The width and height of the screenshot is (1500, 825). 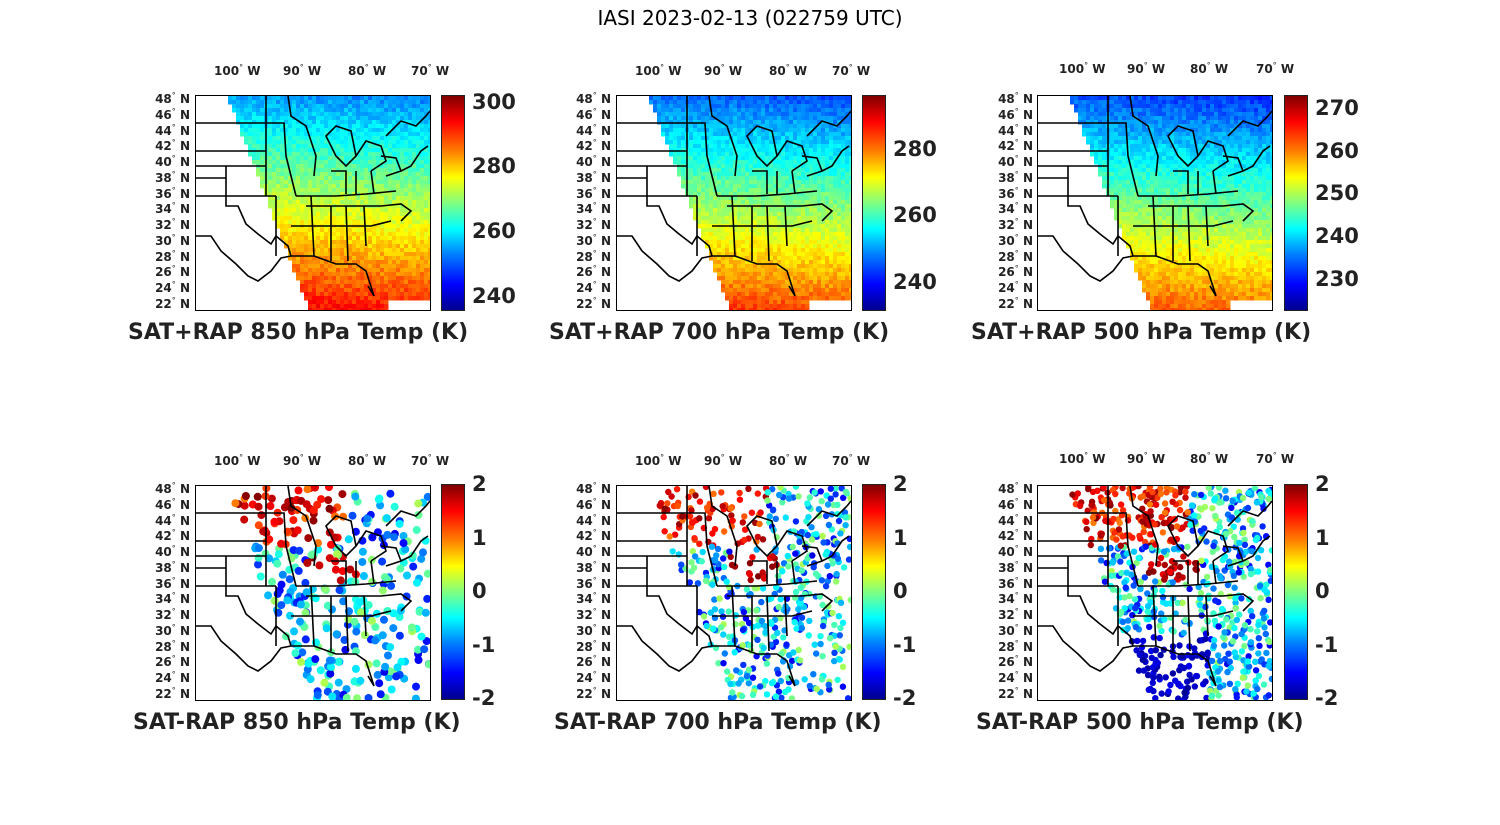 I want to click on figure-title: IASI 2023-02-13 (022759 UTC), so click(x=750, y=18).